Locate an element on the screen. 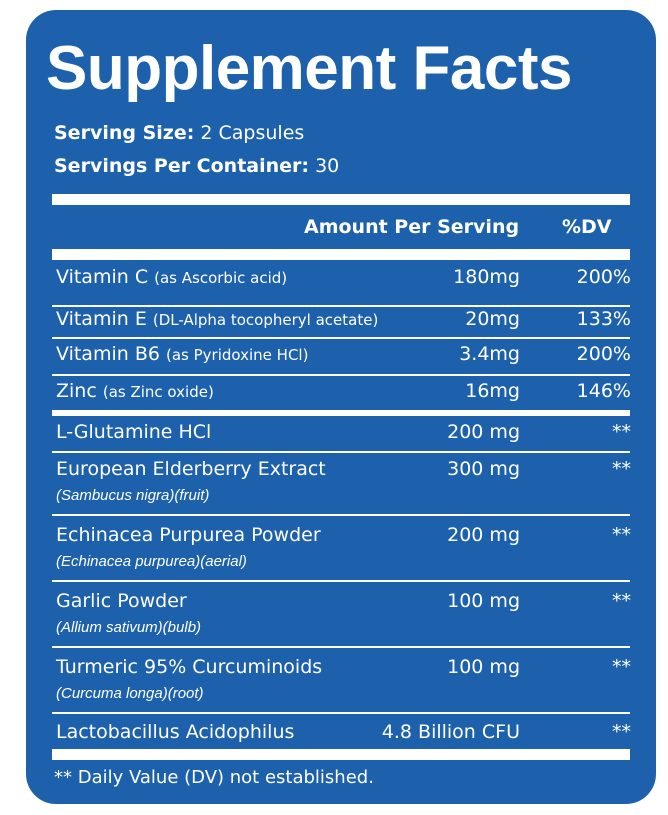 The width and height of the screenshot is (668, 815). nutrient-amount: 16mg is located at coordinates (492, 391).